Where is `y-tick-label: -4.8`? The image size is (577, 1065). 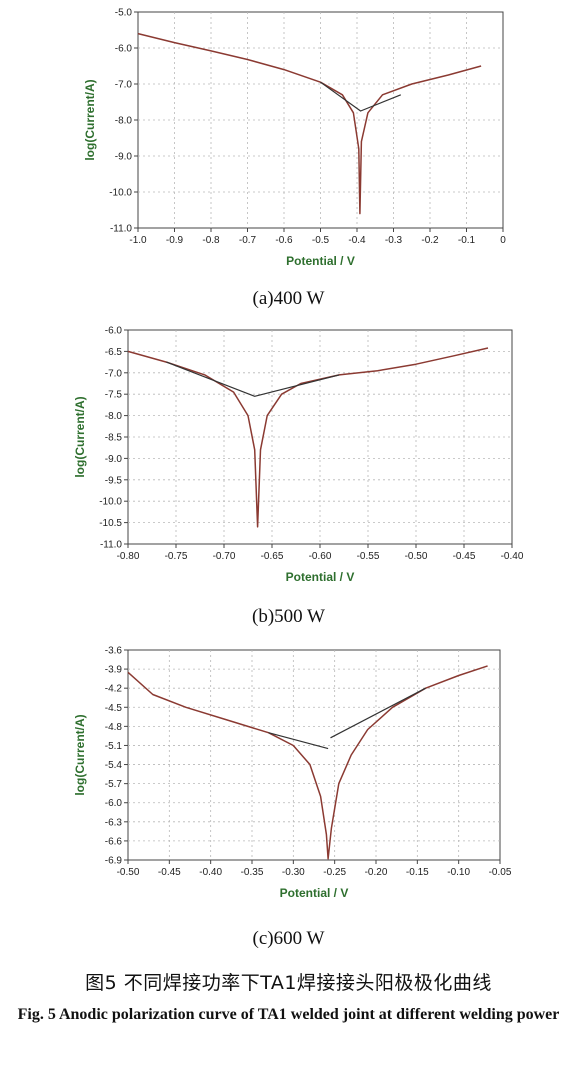
y-tick-label: -4.8 is located at coordinates (114, 727).